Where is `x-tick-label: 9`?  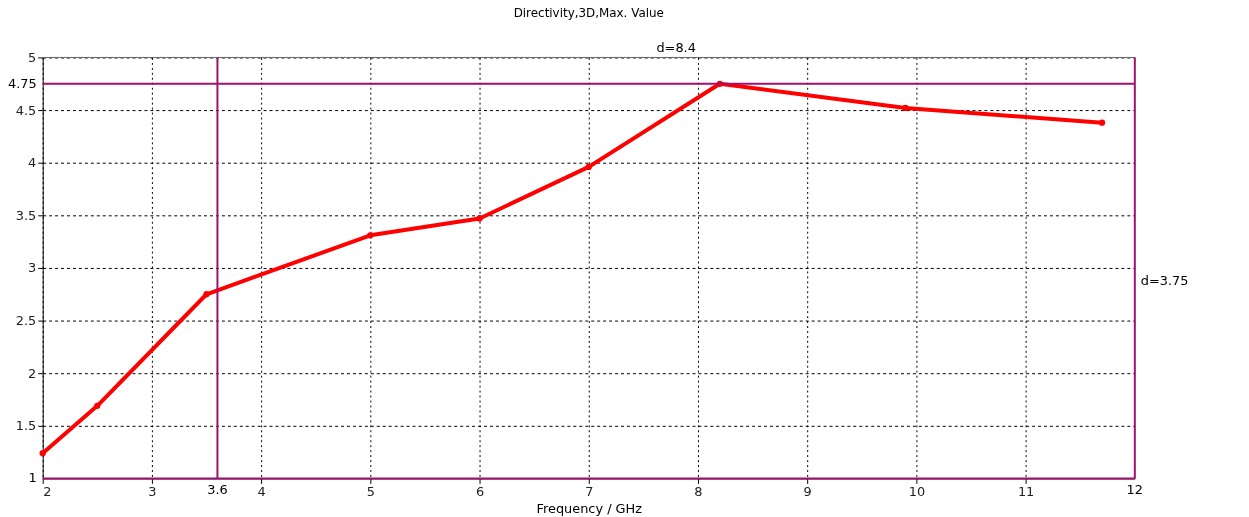 x-tick-label: 9 is located at coordinates (807, 491).